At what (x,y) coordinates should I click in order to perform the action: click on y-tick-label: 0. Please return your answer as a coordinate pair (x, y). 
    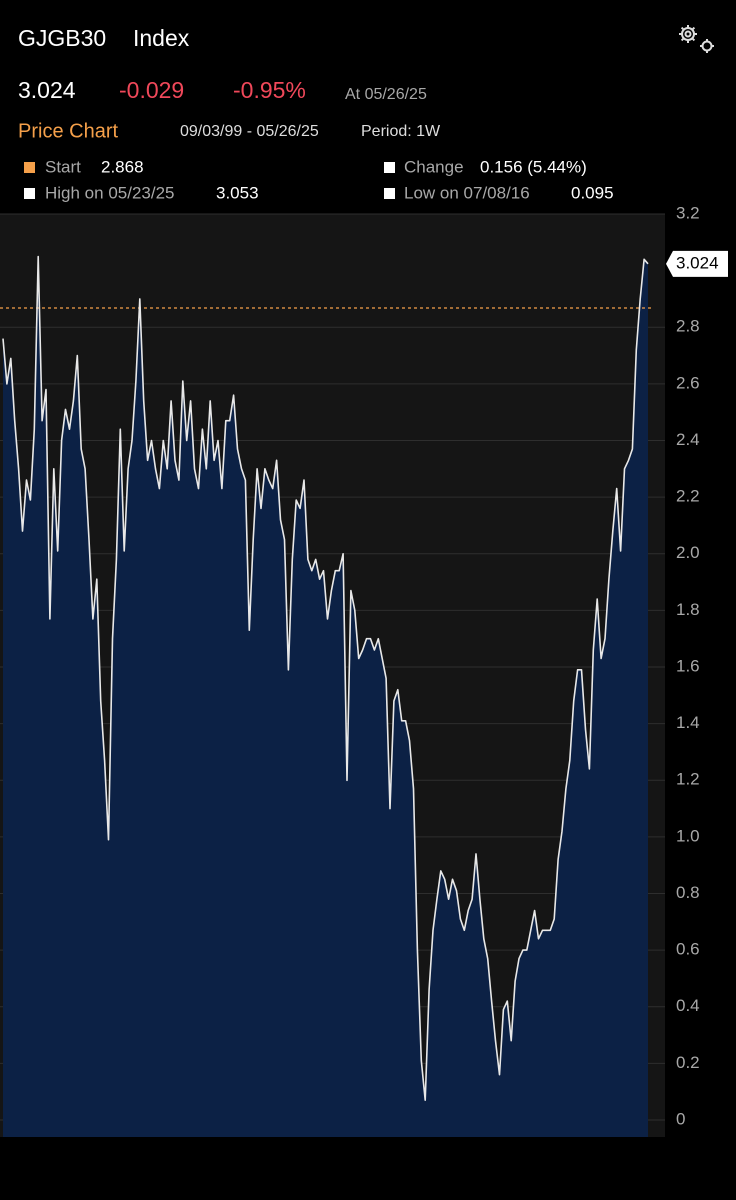
    Looking at the image, I should click on (680, 1118).